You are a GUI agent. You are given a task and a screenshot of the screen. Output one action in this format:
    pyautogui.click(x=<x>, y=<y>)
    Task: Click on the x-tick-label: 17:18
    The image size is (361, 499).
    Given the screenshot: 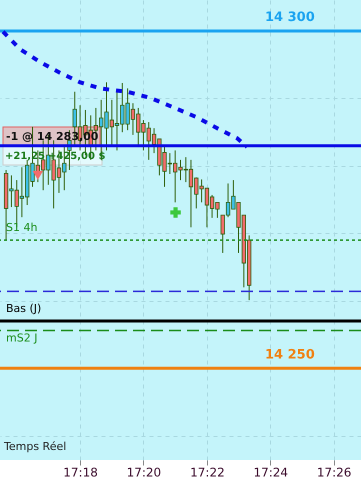 What is the action you would take?
    pyautogui.click(x=80, y=473)
    